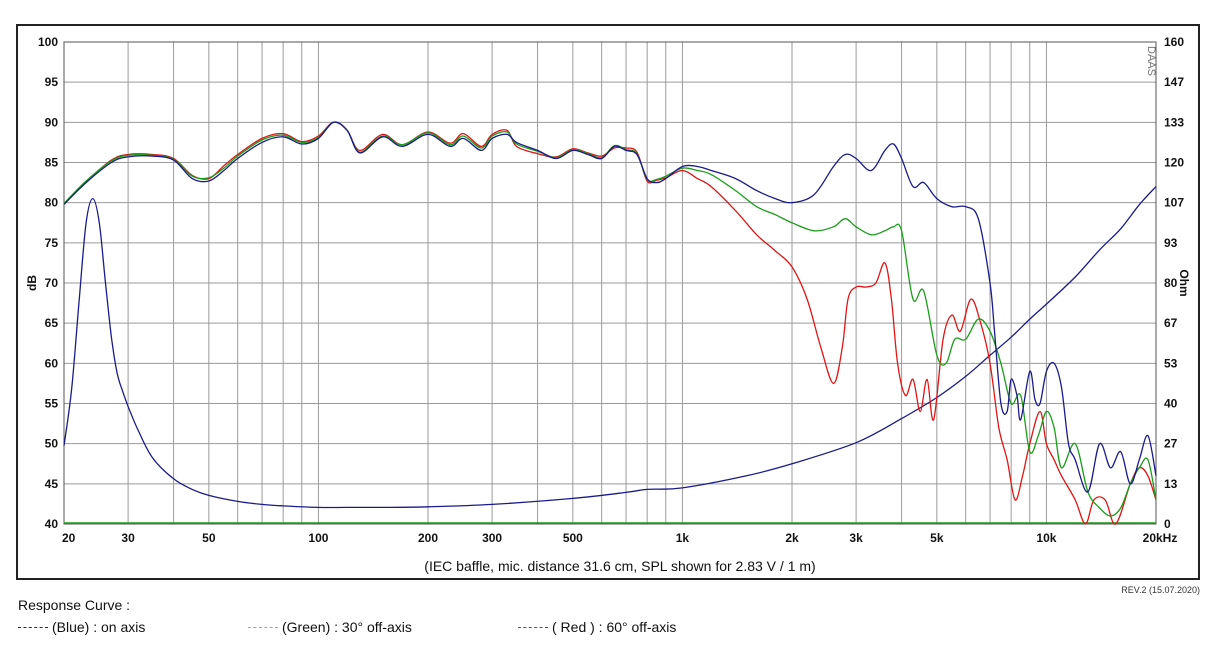  What do you see at coordinates (856, 538) in the screenshot?
I see `x-tick-label: 3k` at bounding box center [856, 538].